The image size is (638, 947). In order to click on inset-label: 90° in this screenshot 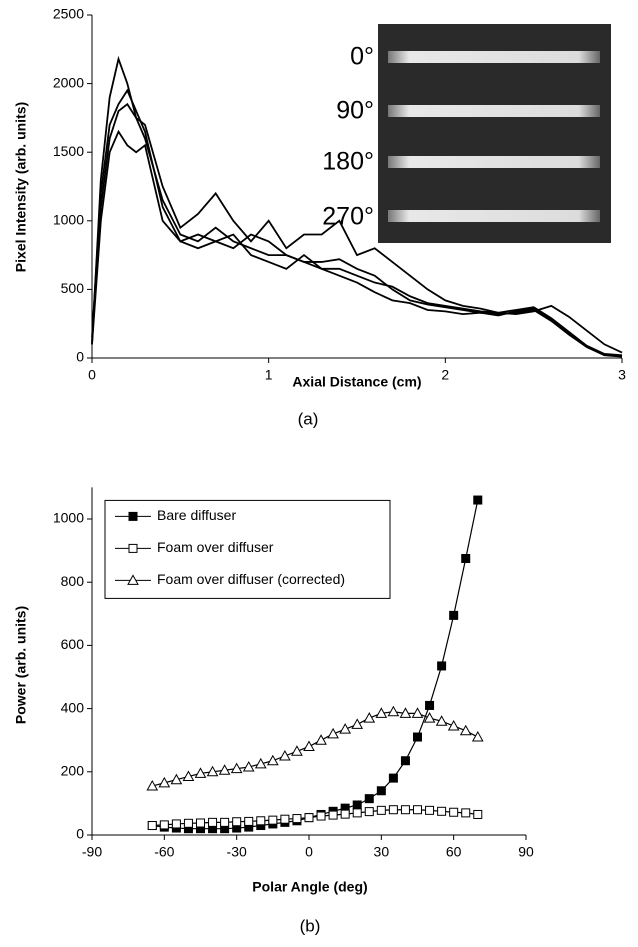, I will do `click(355, 111)`.